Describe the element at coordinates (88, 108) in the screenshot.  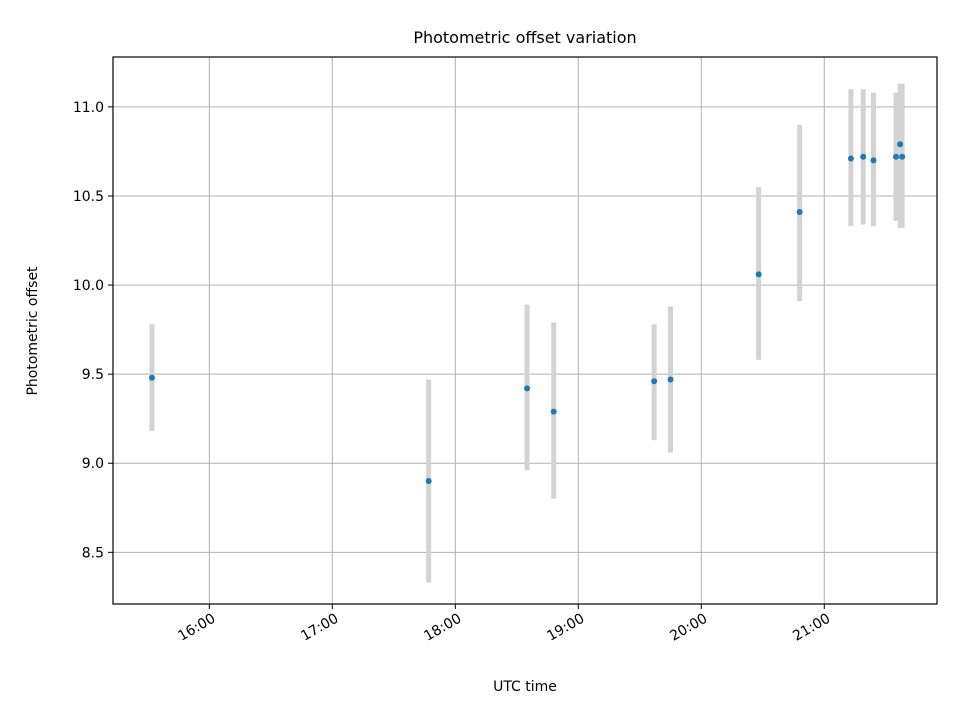
I see `y-tick-label: 11.0` at that location.